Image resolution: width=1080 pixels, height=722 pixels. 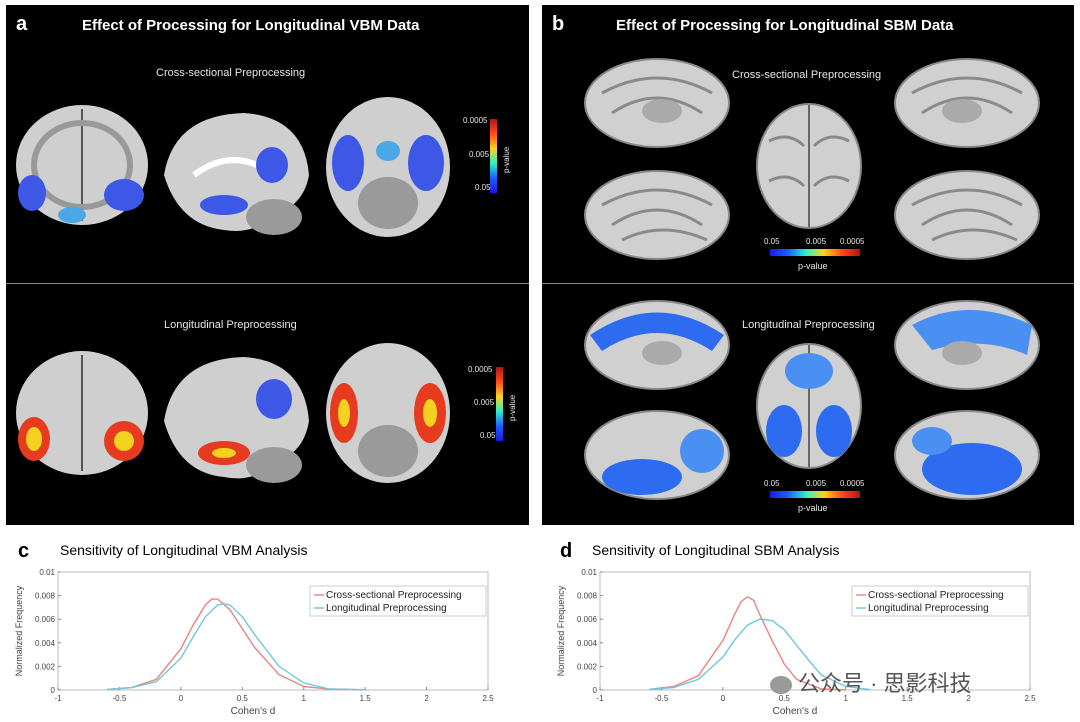 I want to click on chart-d-legend-label-1: Longitudinal Preprocessing, so click(x=928, y=608).